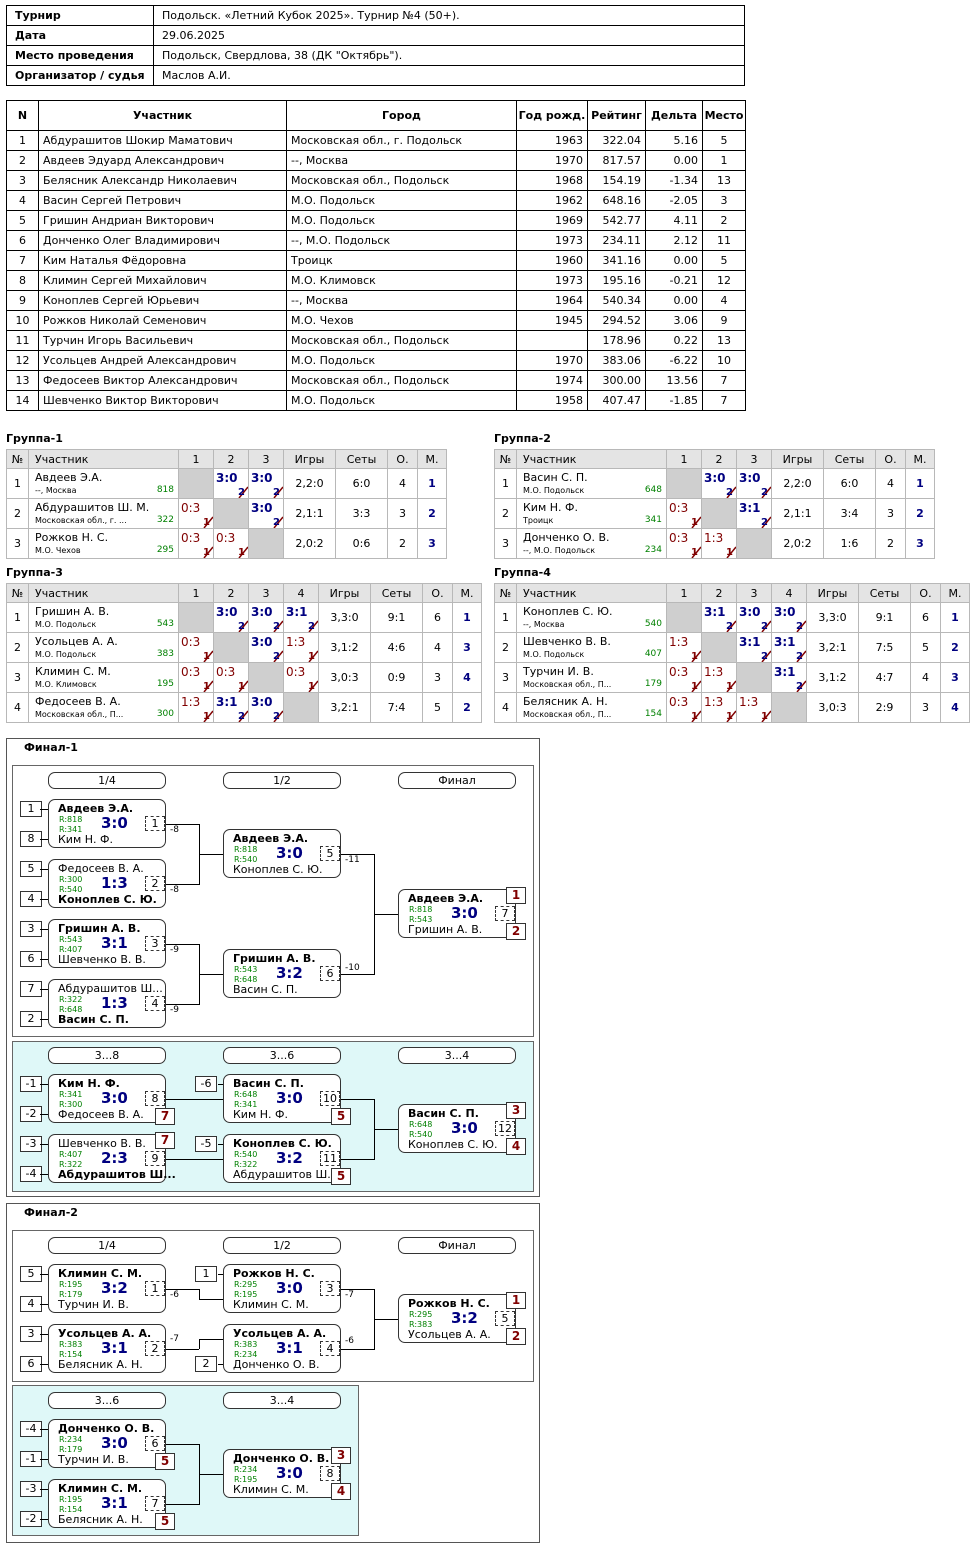  What do you see at coordinates (165, 490) in the screenshot?
I see `player-rating: 818` at bounding box center [165, 490].